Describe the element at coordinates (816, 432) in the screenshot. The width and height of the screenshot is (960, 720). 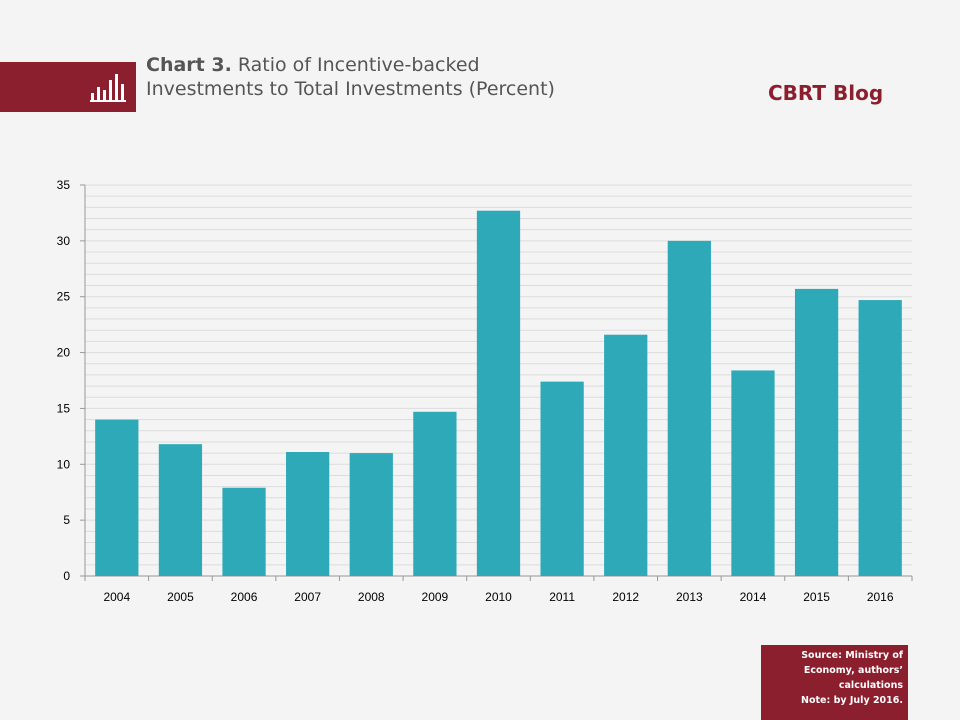
I see `bar-2015` at that location.